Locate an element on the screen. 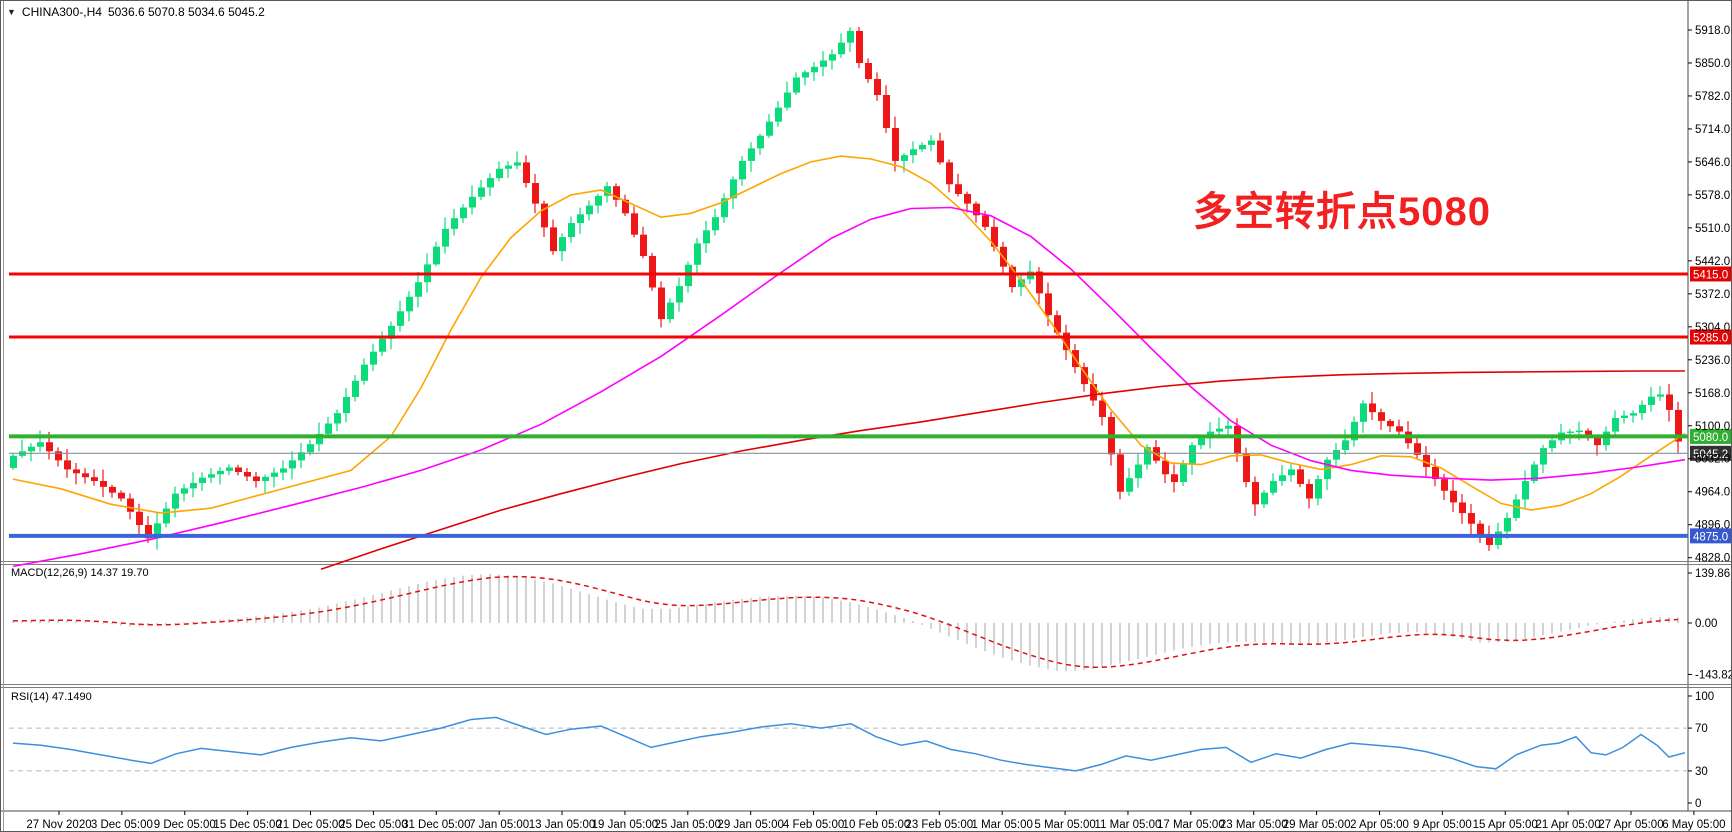 The width and height of the screenshot is (1732, 832). level-price-label-text: 5415.0 is located at coordinates (1710, 275).